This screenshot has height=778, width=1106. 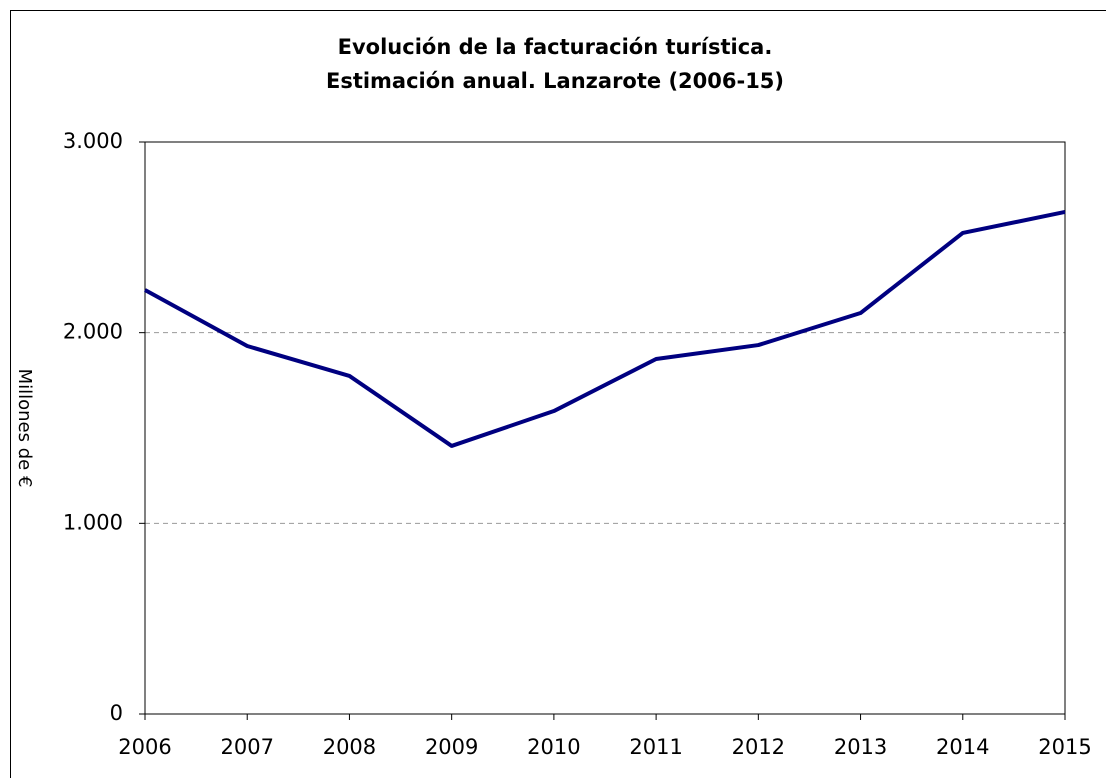 I want to click on y-tick-label: 3.000, so click(x=93, y=141).